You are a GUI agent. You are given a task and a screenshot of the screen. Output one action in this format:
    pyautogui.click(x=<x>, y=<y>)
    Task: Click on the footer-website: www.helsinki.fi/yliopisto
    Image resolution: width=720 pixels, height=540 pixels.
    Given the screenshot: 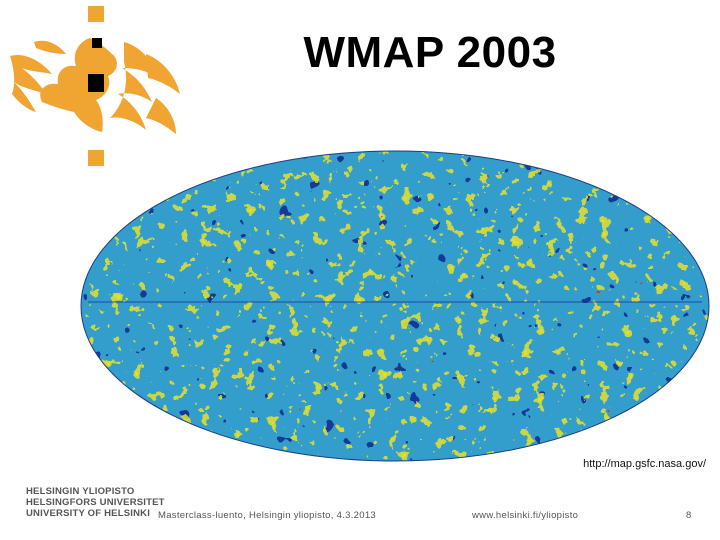 What is the action you would take?
    pyautogui.click(x=525, y=515)
    